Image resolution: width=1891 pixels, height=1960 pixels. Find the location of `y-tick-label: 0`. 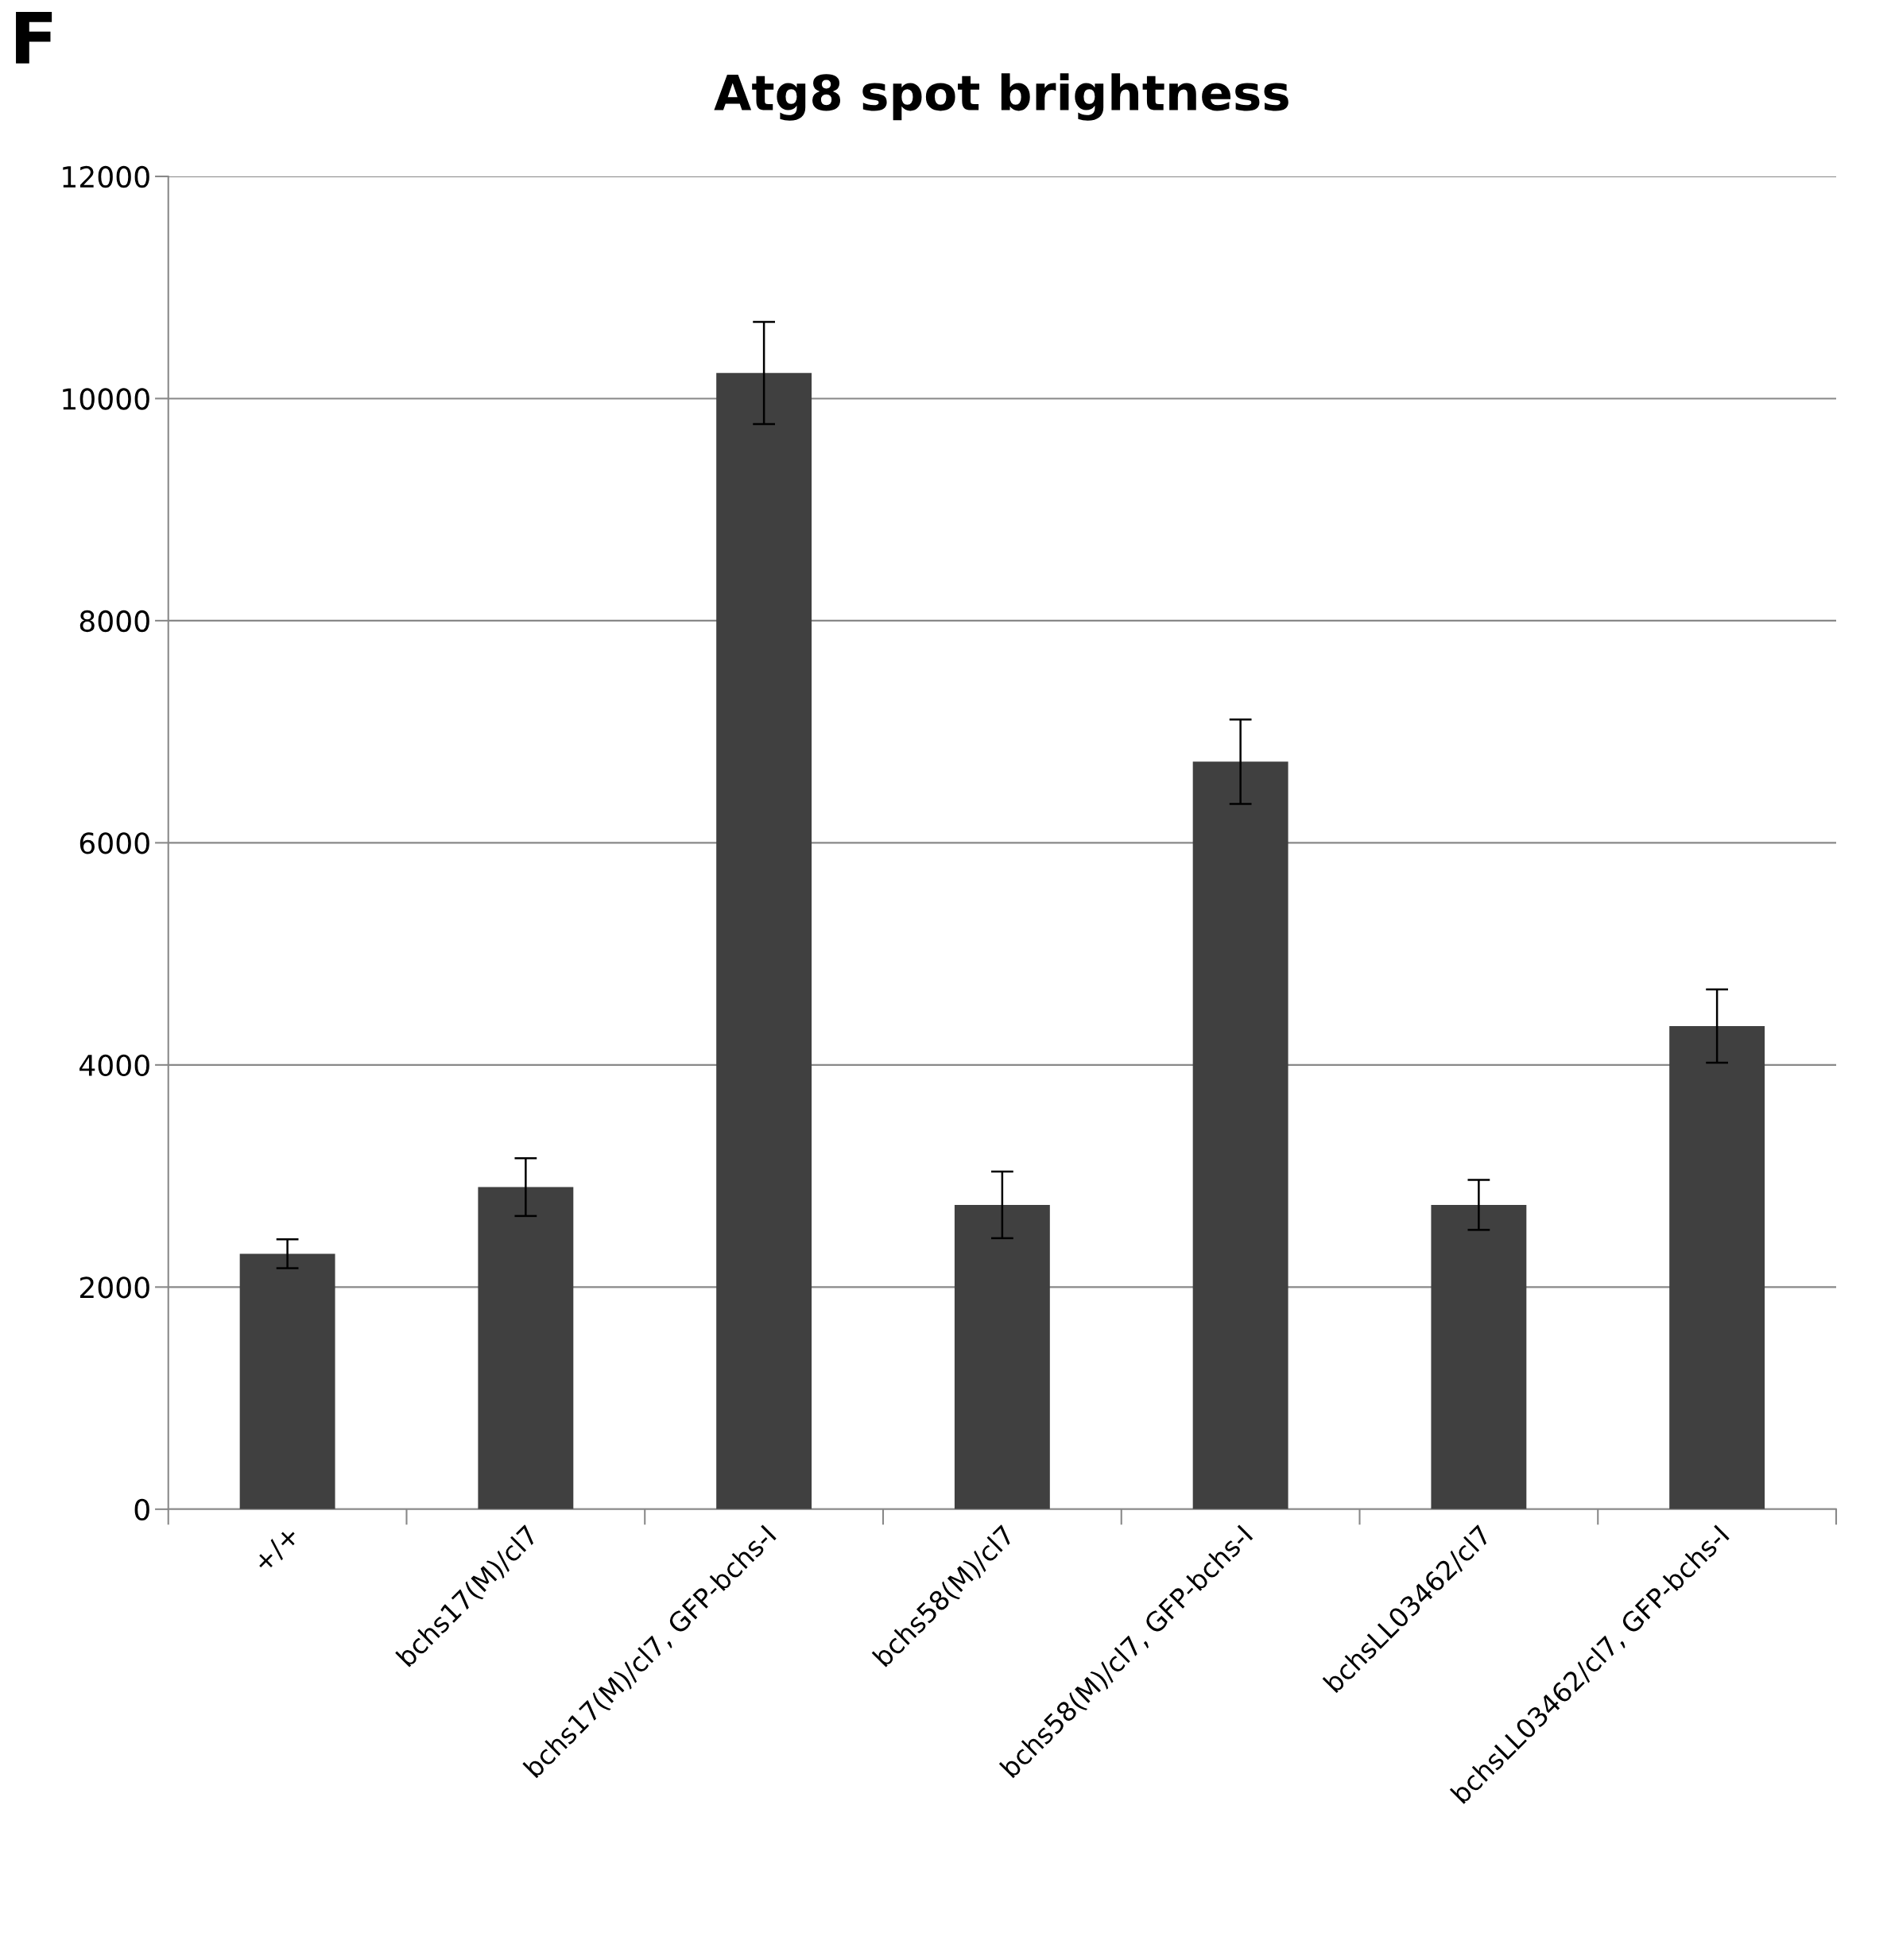

y-tick-label: 0 is located at coordinates (141, 1510).